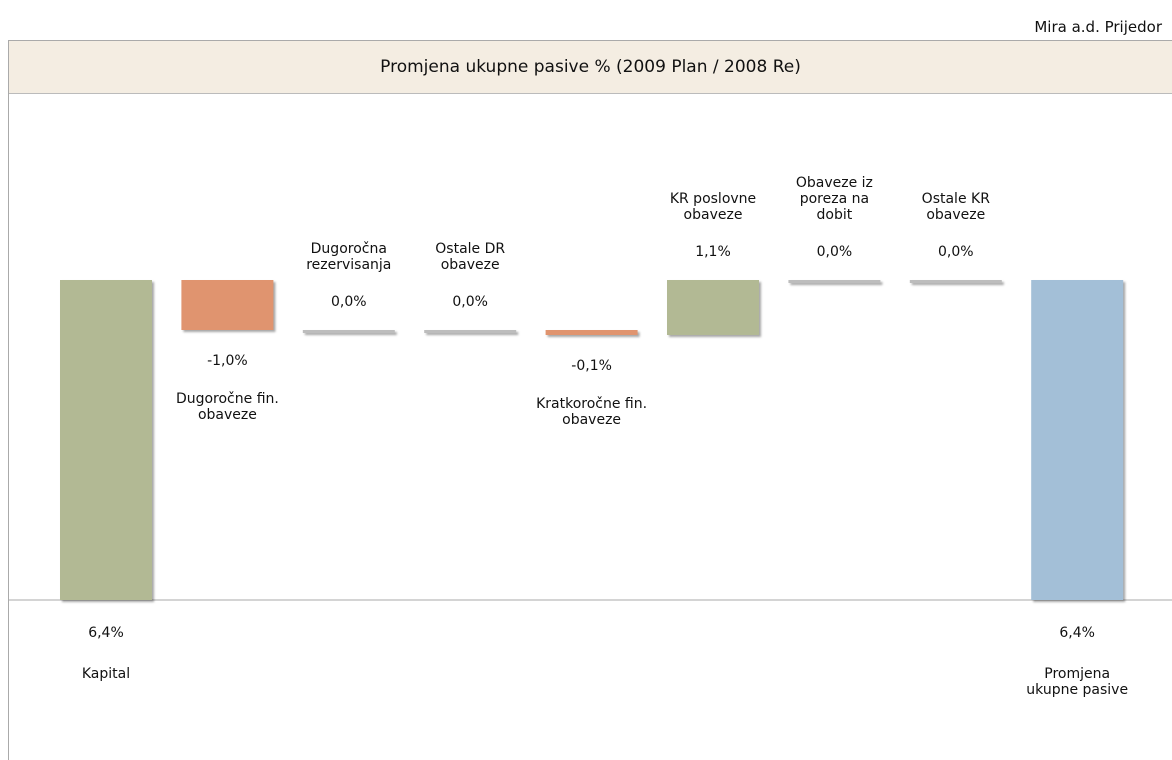 This screenshot has width=1172, height=760. I want to click on category-label: Dugoročna rezervisanja, so click(349, 257).